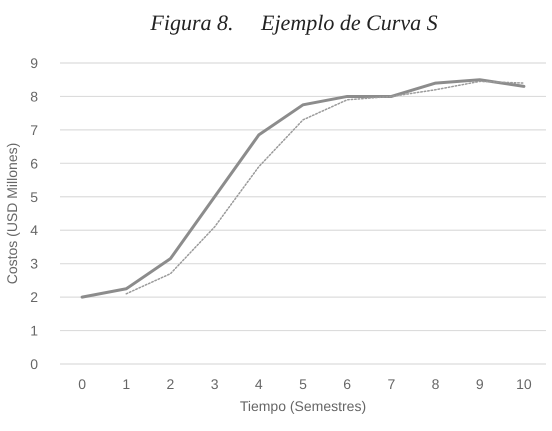  Describe the element at coordinates (12, 213) in the screenshot. I see `y-axis-title: Costos (USD Millones)` at that location.